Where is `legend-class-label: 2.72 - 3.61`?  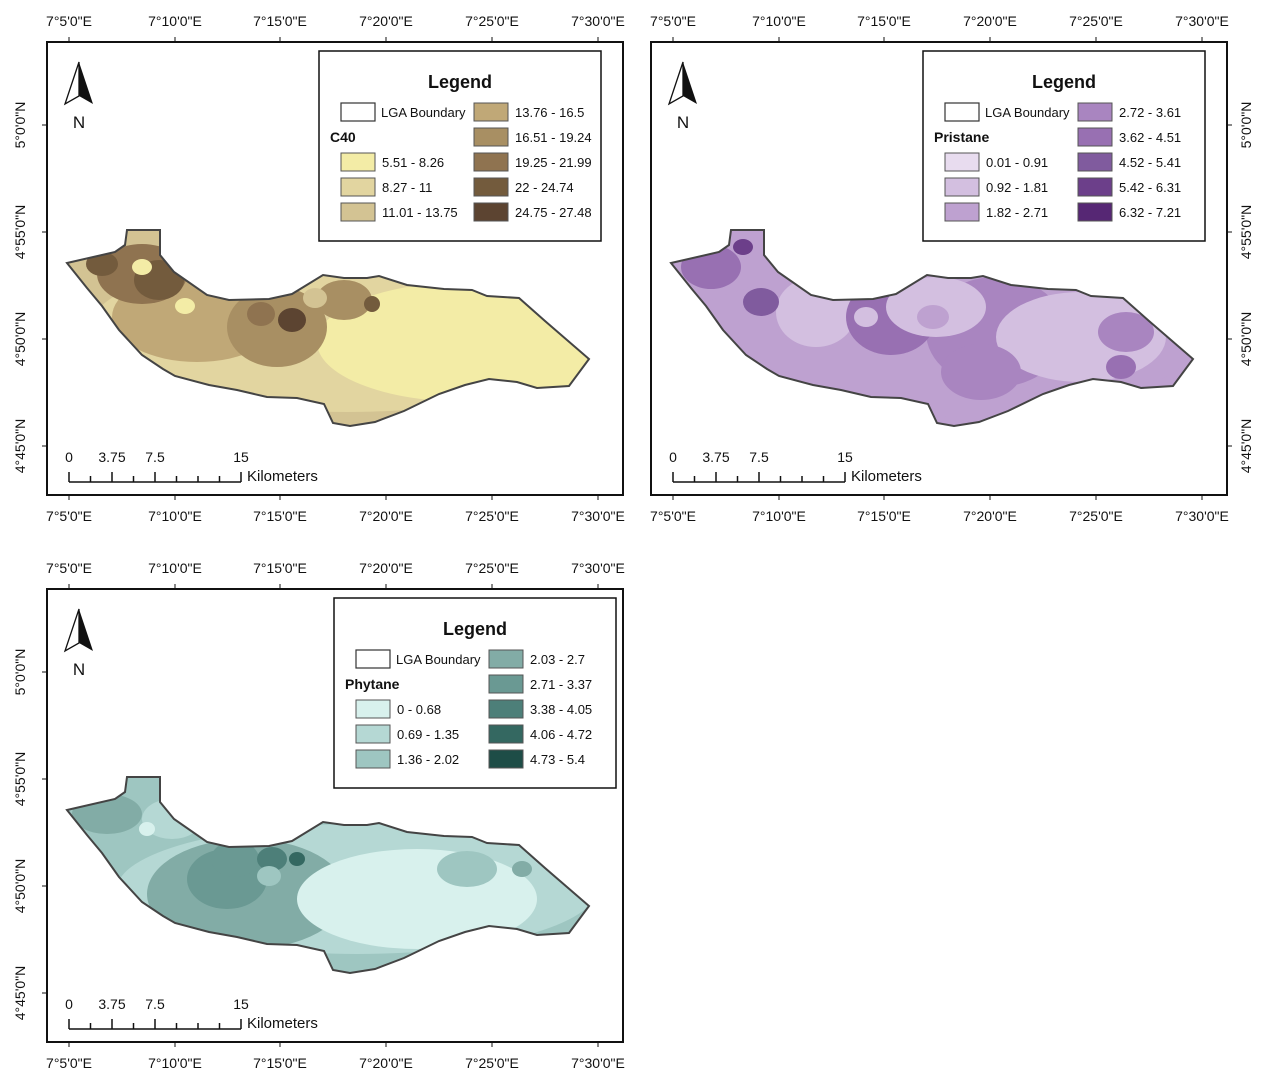 legend-class-label: 2.72 - 3.61 is located at coordinates (1150, 112).